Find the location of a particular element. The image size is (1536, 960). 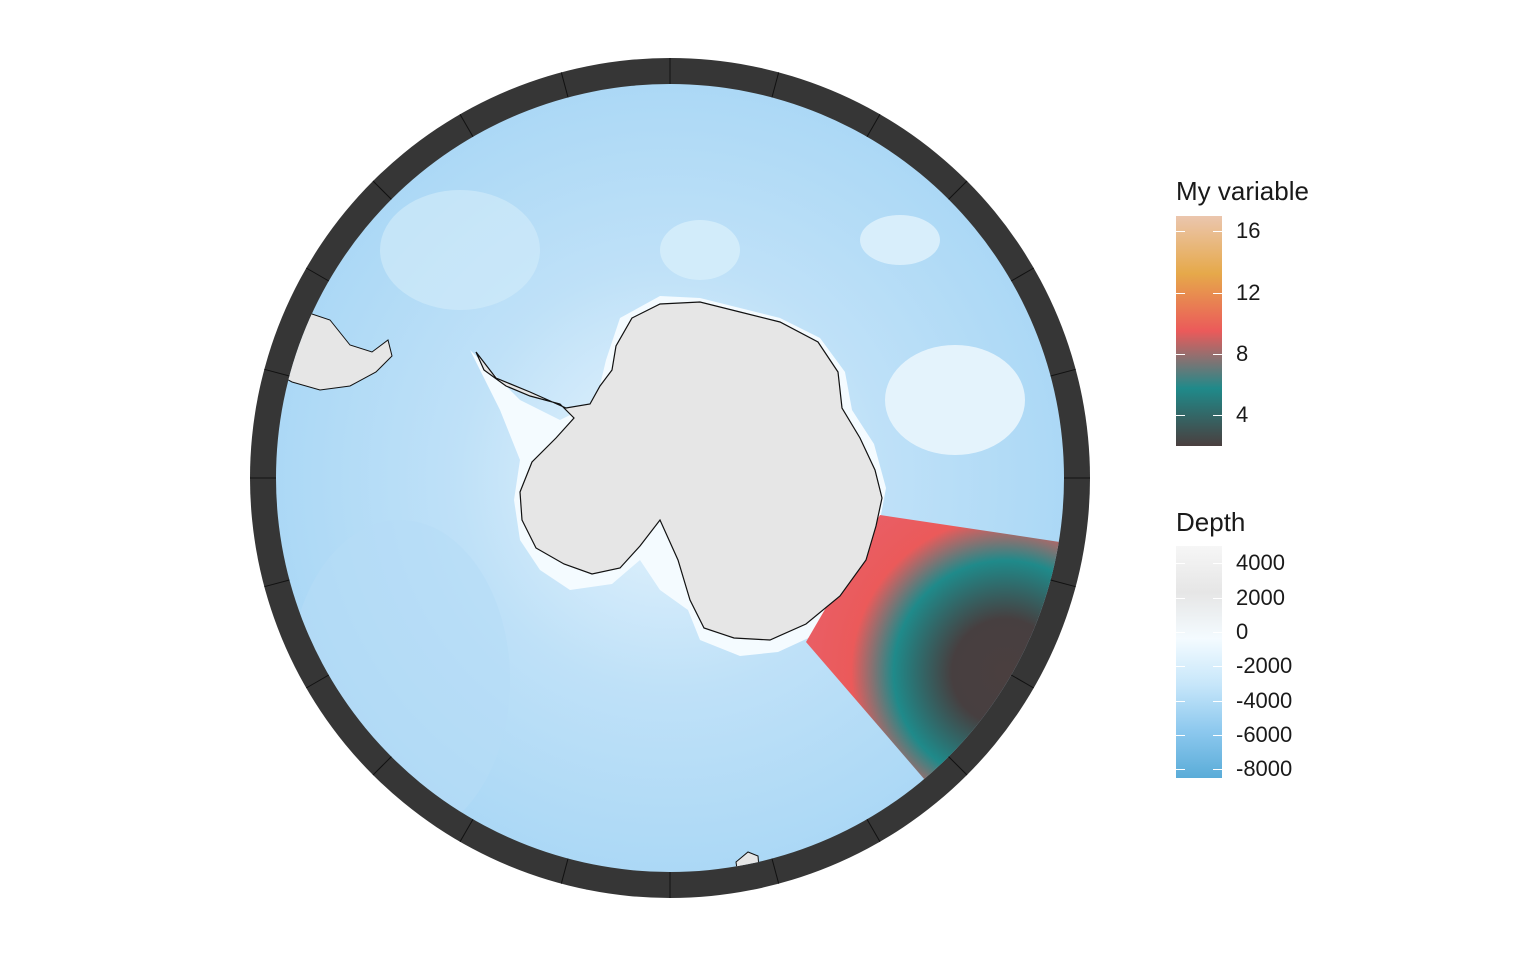

depth-tick-label: -8000 is located at coordinates (1264, 769).